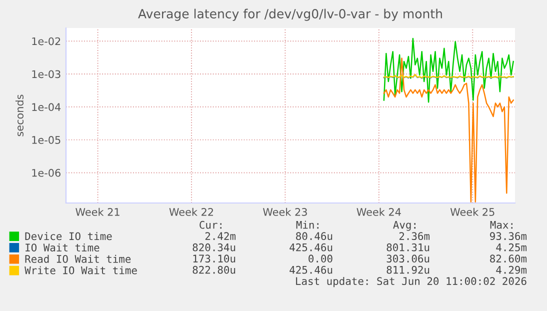  Describe the element at coordinates (411, 282) in the screenshot. I see `text: Last update: Sat Jun 20 11:00:02 2026` at that location.